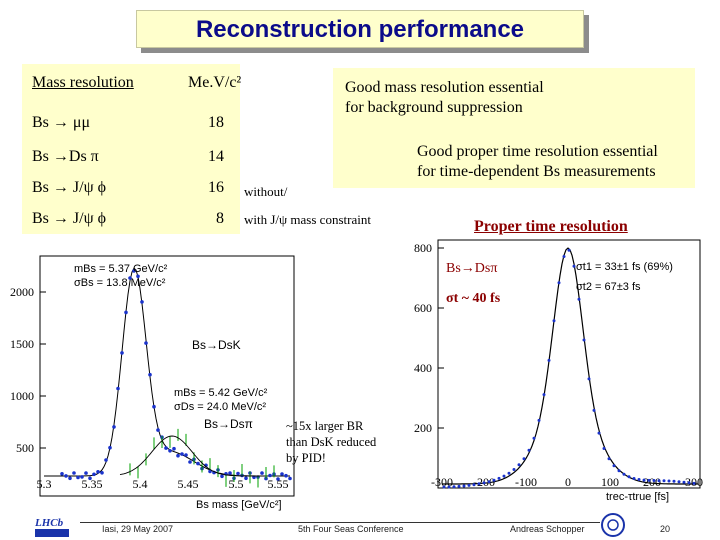 This screenshot has width=720, height=540. What do you see at coordinates (49, 523) in the screenshot?
I see `svg-text: LHCb` at bounding box center [49, 523].